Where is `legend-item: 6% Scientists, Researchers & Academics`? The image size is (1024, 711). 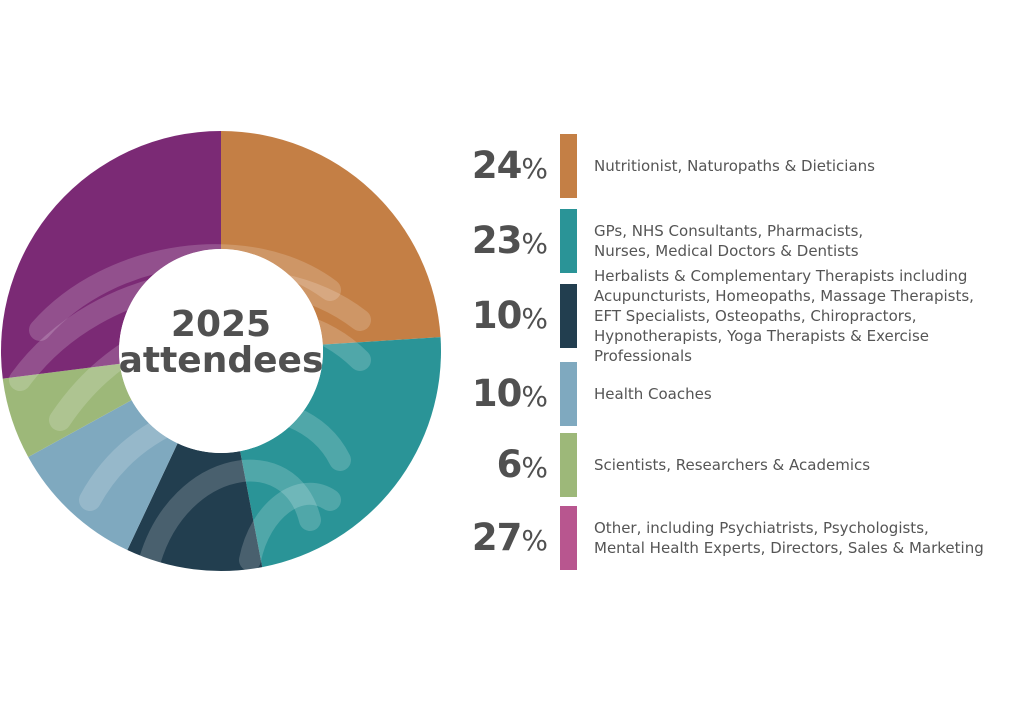
legend-item: 6% Scientists, Researchers & Academics is located at coordinates (732, 465).